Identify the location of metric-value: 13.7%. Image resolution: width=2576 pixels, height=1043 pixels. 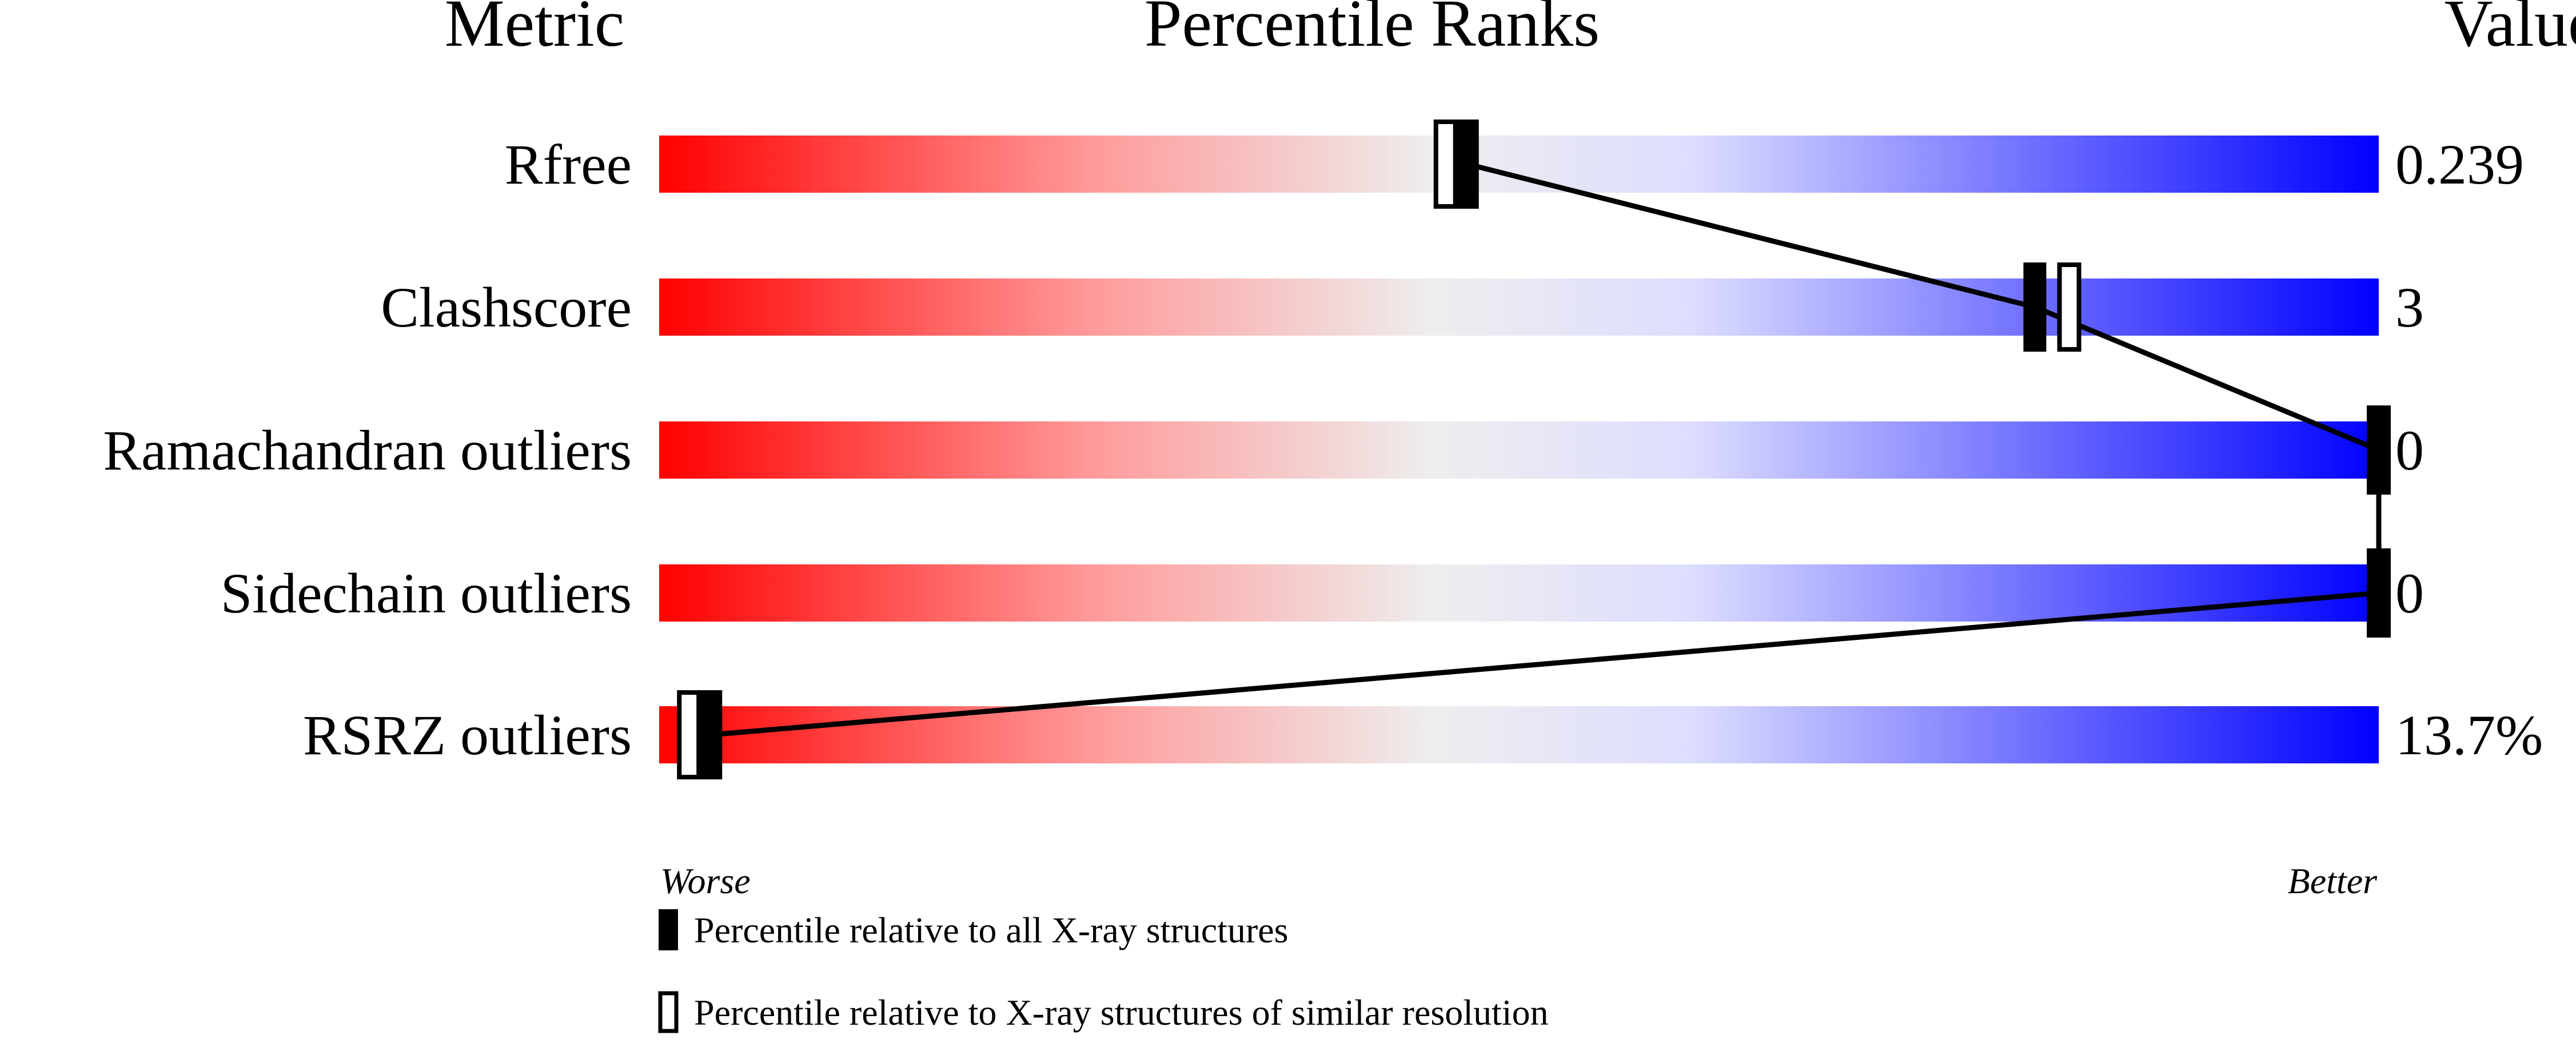
(2469, 735).